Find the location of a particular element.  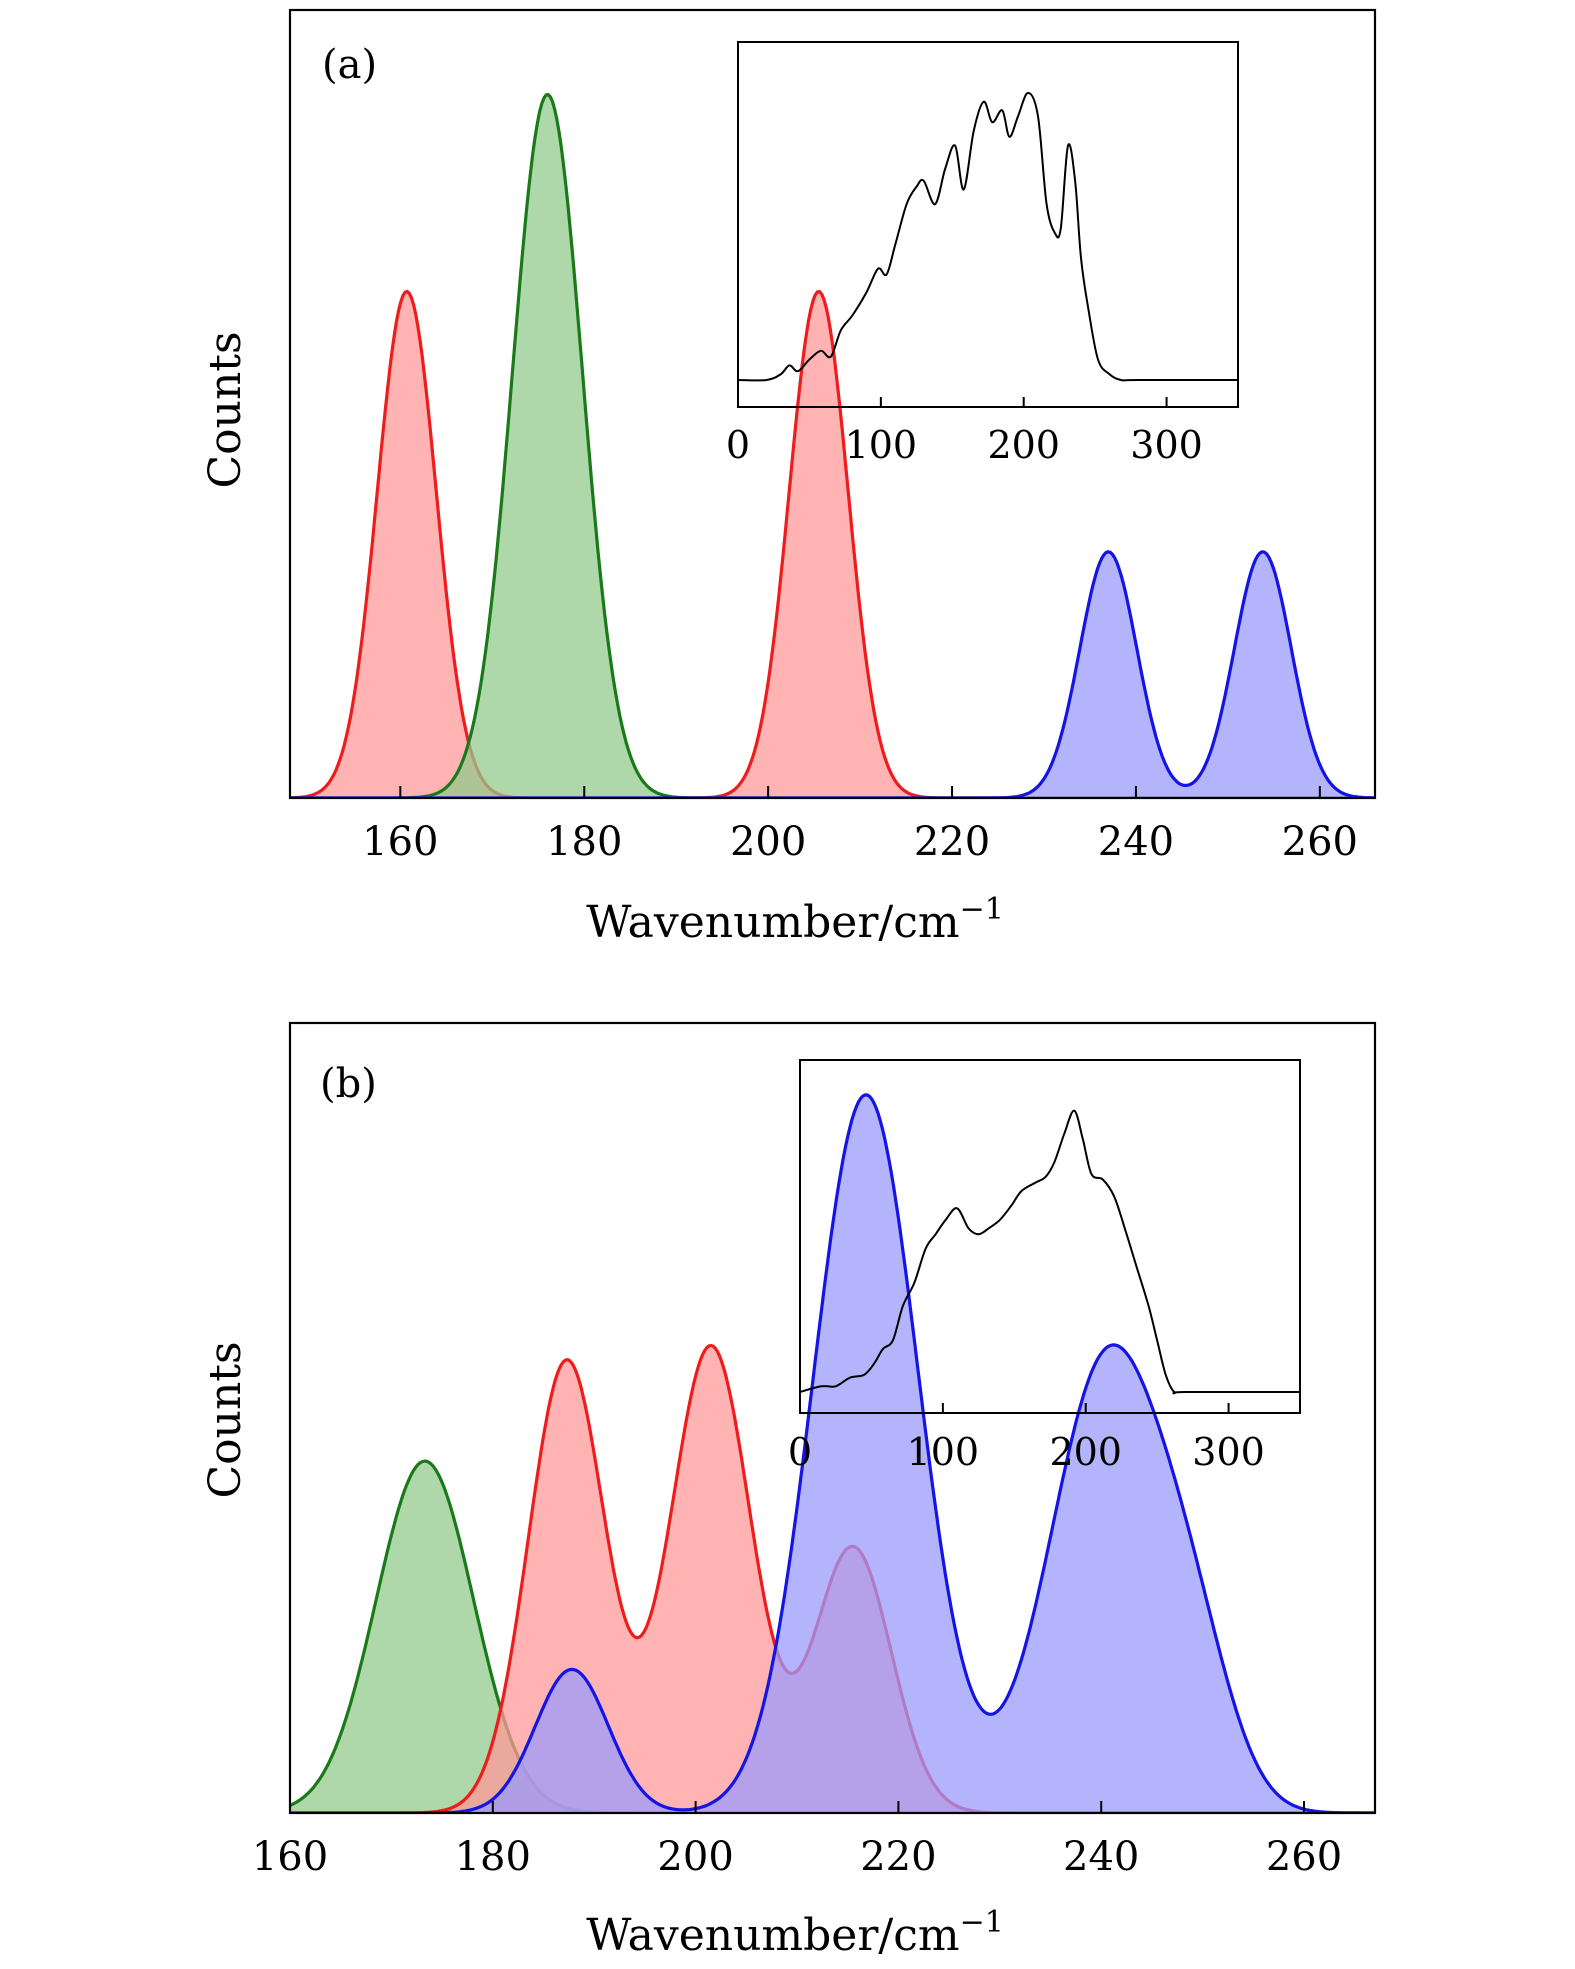

panel-b-inset-ticks: 0 100 200 300 is located at coordinates (1026, 1438).